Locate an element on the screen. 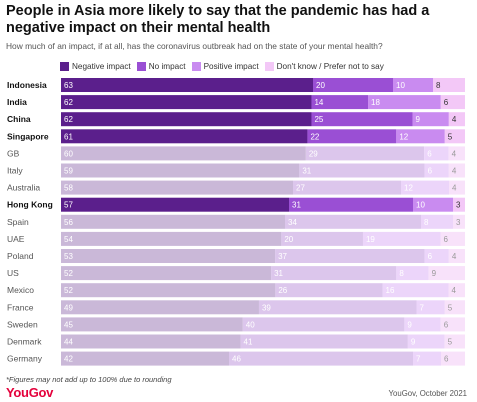 This screenshot has width=477, height=402. value-label-denmark-dont-know: 5 is located at coordinates (450, 342).